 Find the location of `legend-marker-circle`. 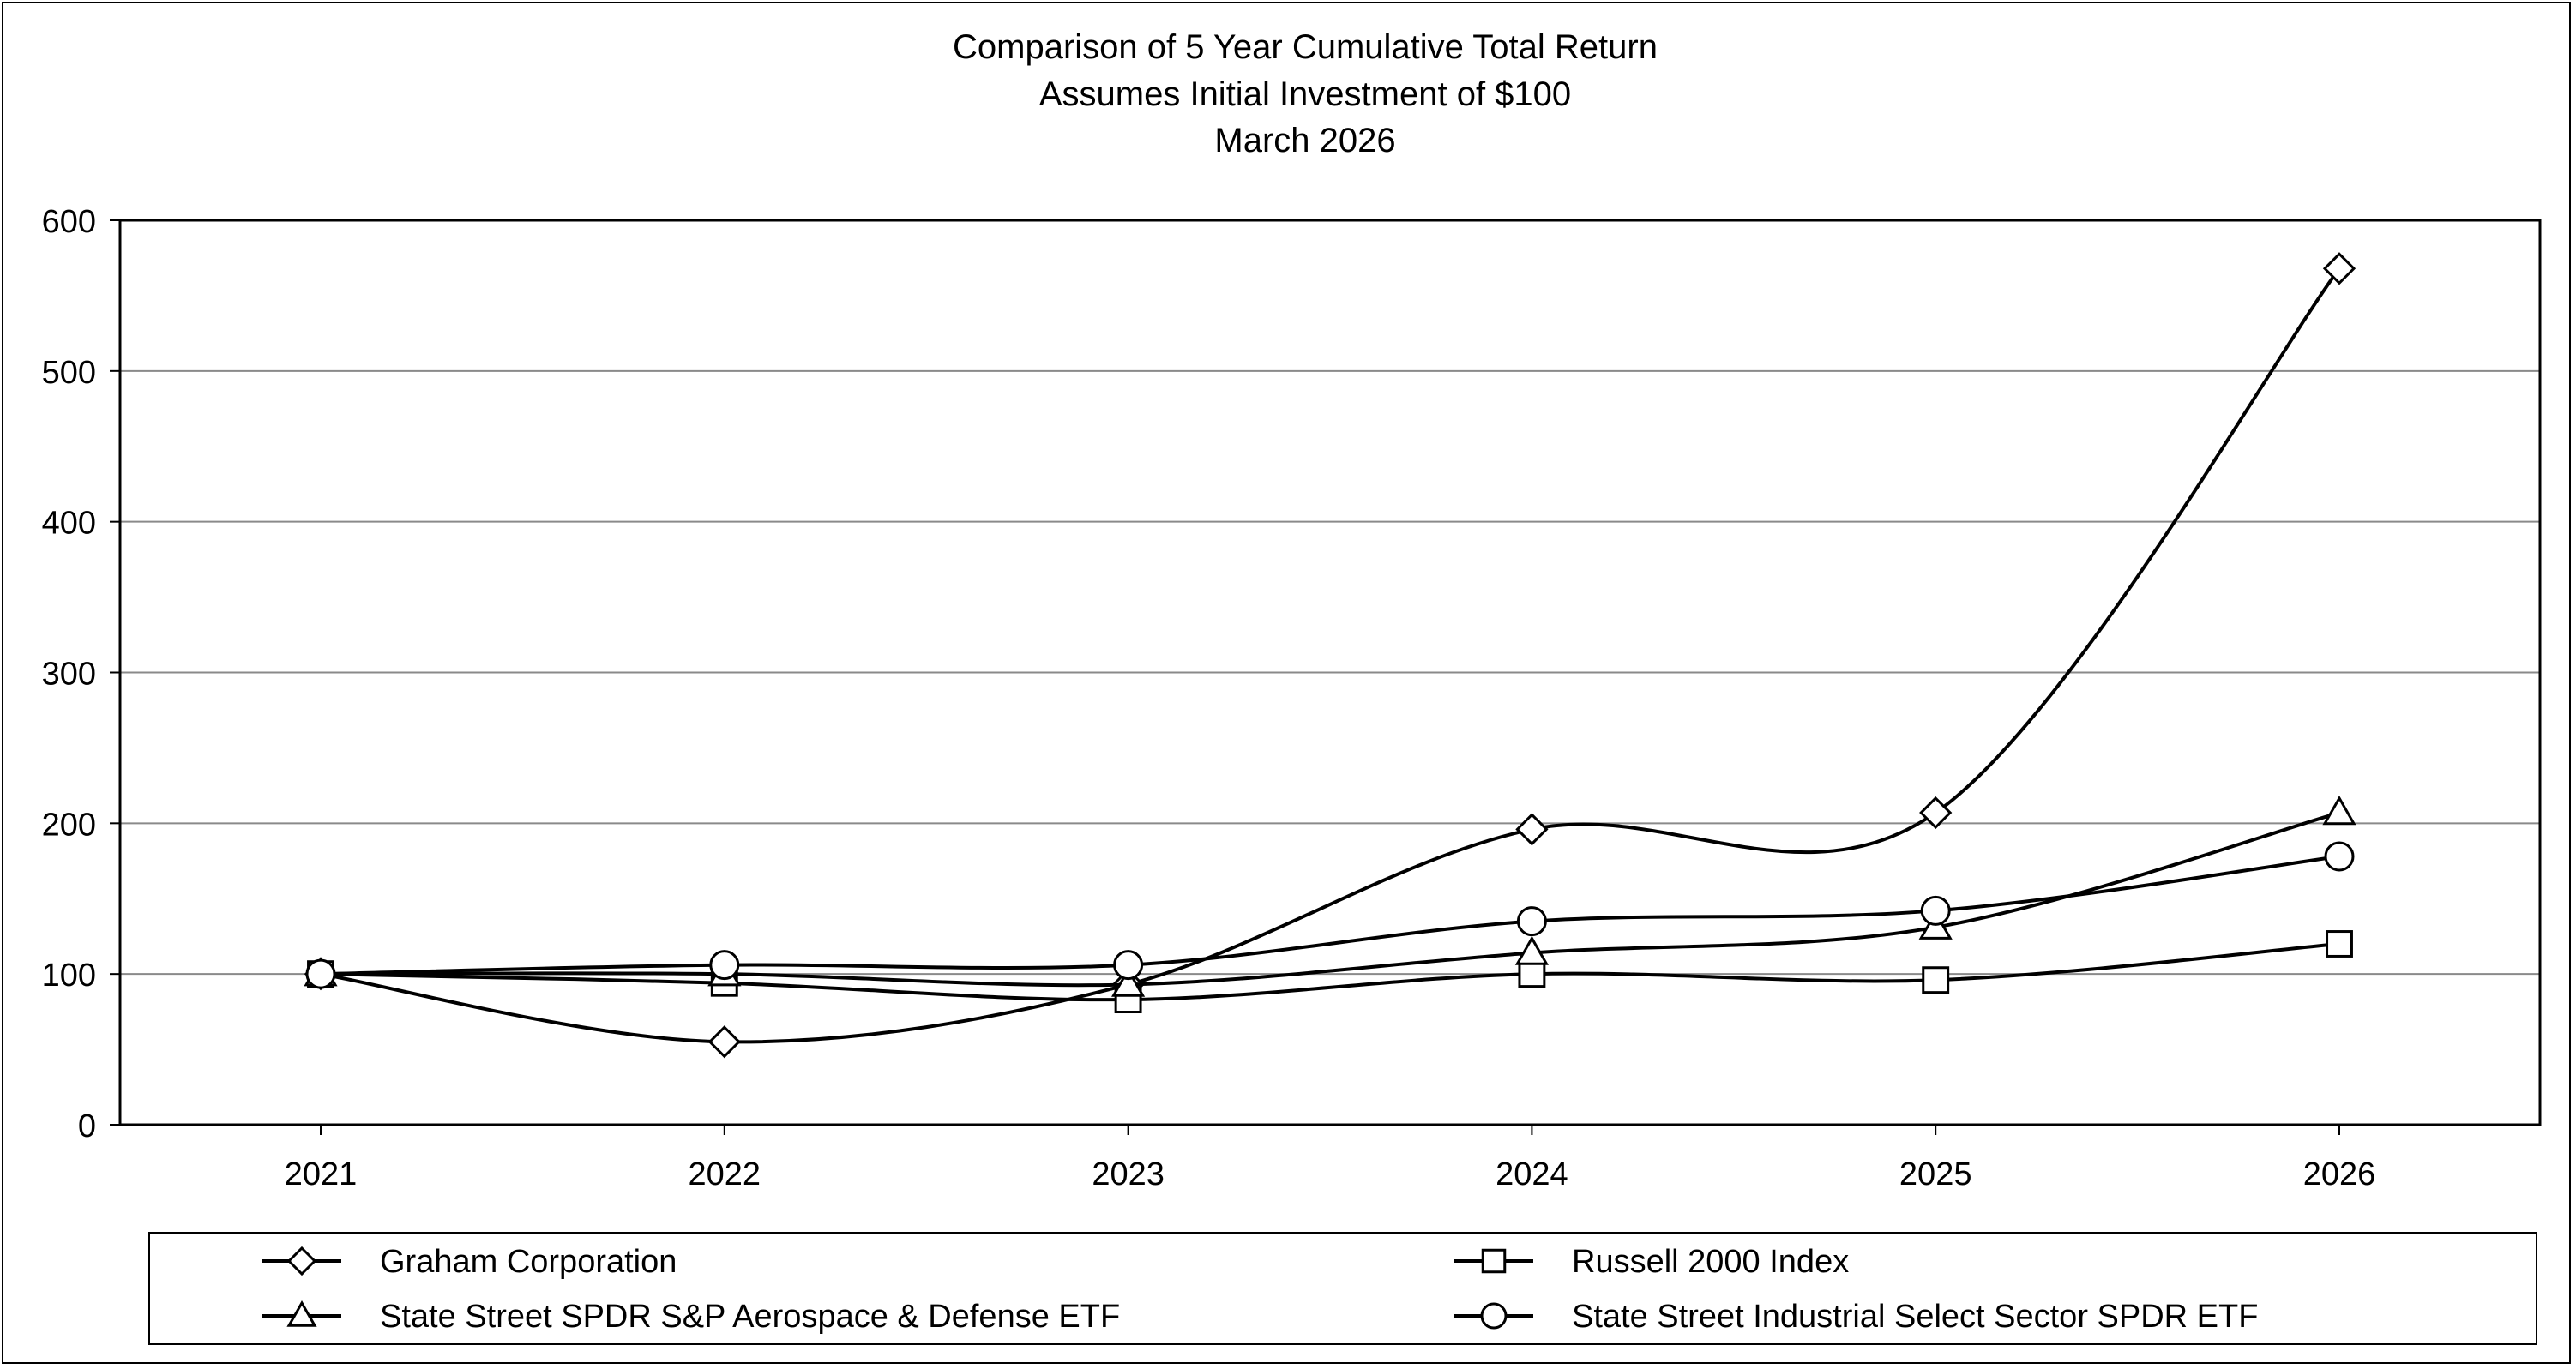

legend-marker-circle is located at coordinates (1494, 1316).